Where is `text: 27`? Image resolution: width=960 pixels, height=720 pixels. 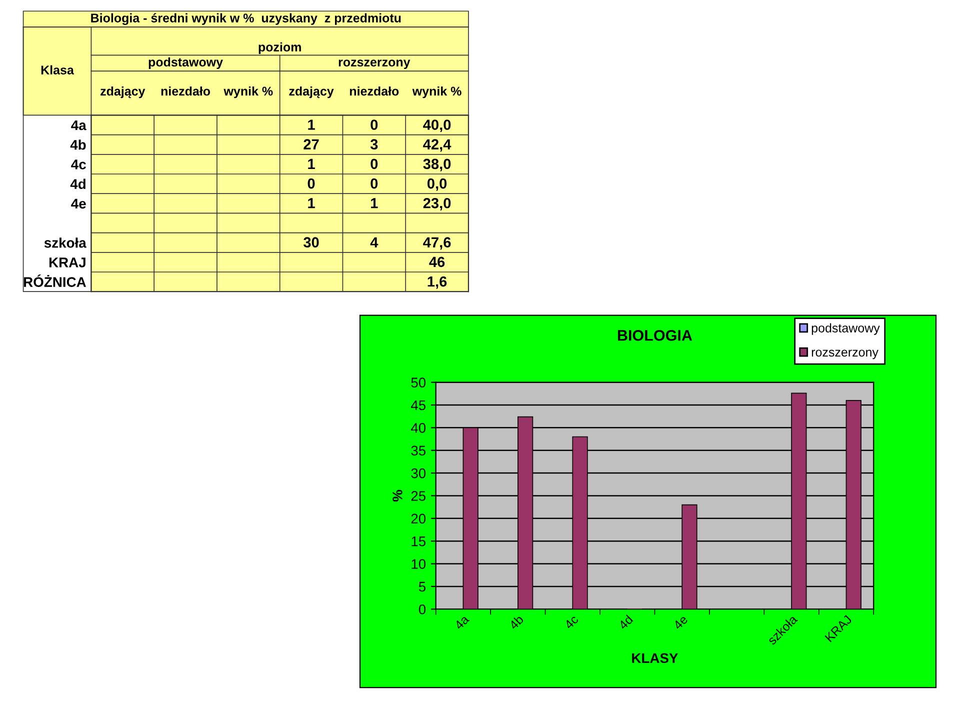 text: 27 is located at coordinates (311, 144).